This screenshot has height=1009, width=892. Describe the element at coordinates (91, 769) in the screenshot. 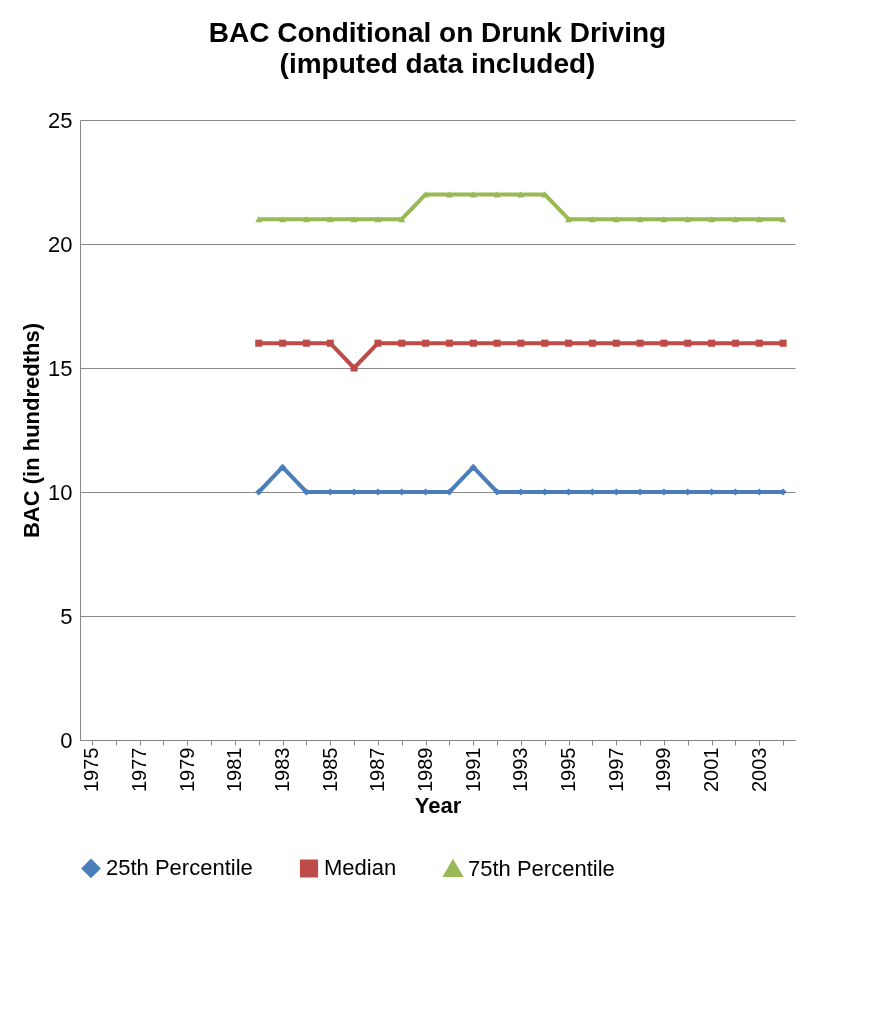

I see `x-tick-label: 1975` at that location.